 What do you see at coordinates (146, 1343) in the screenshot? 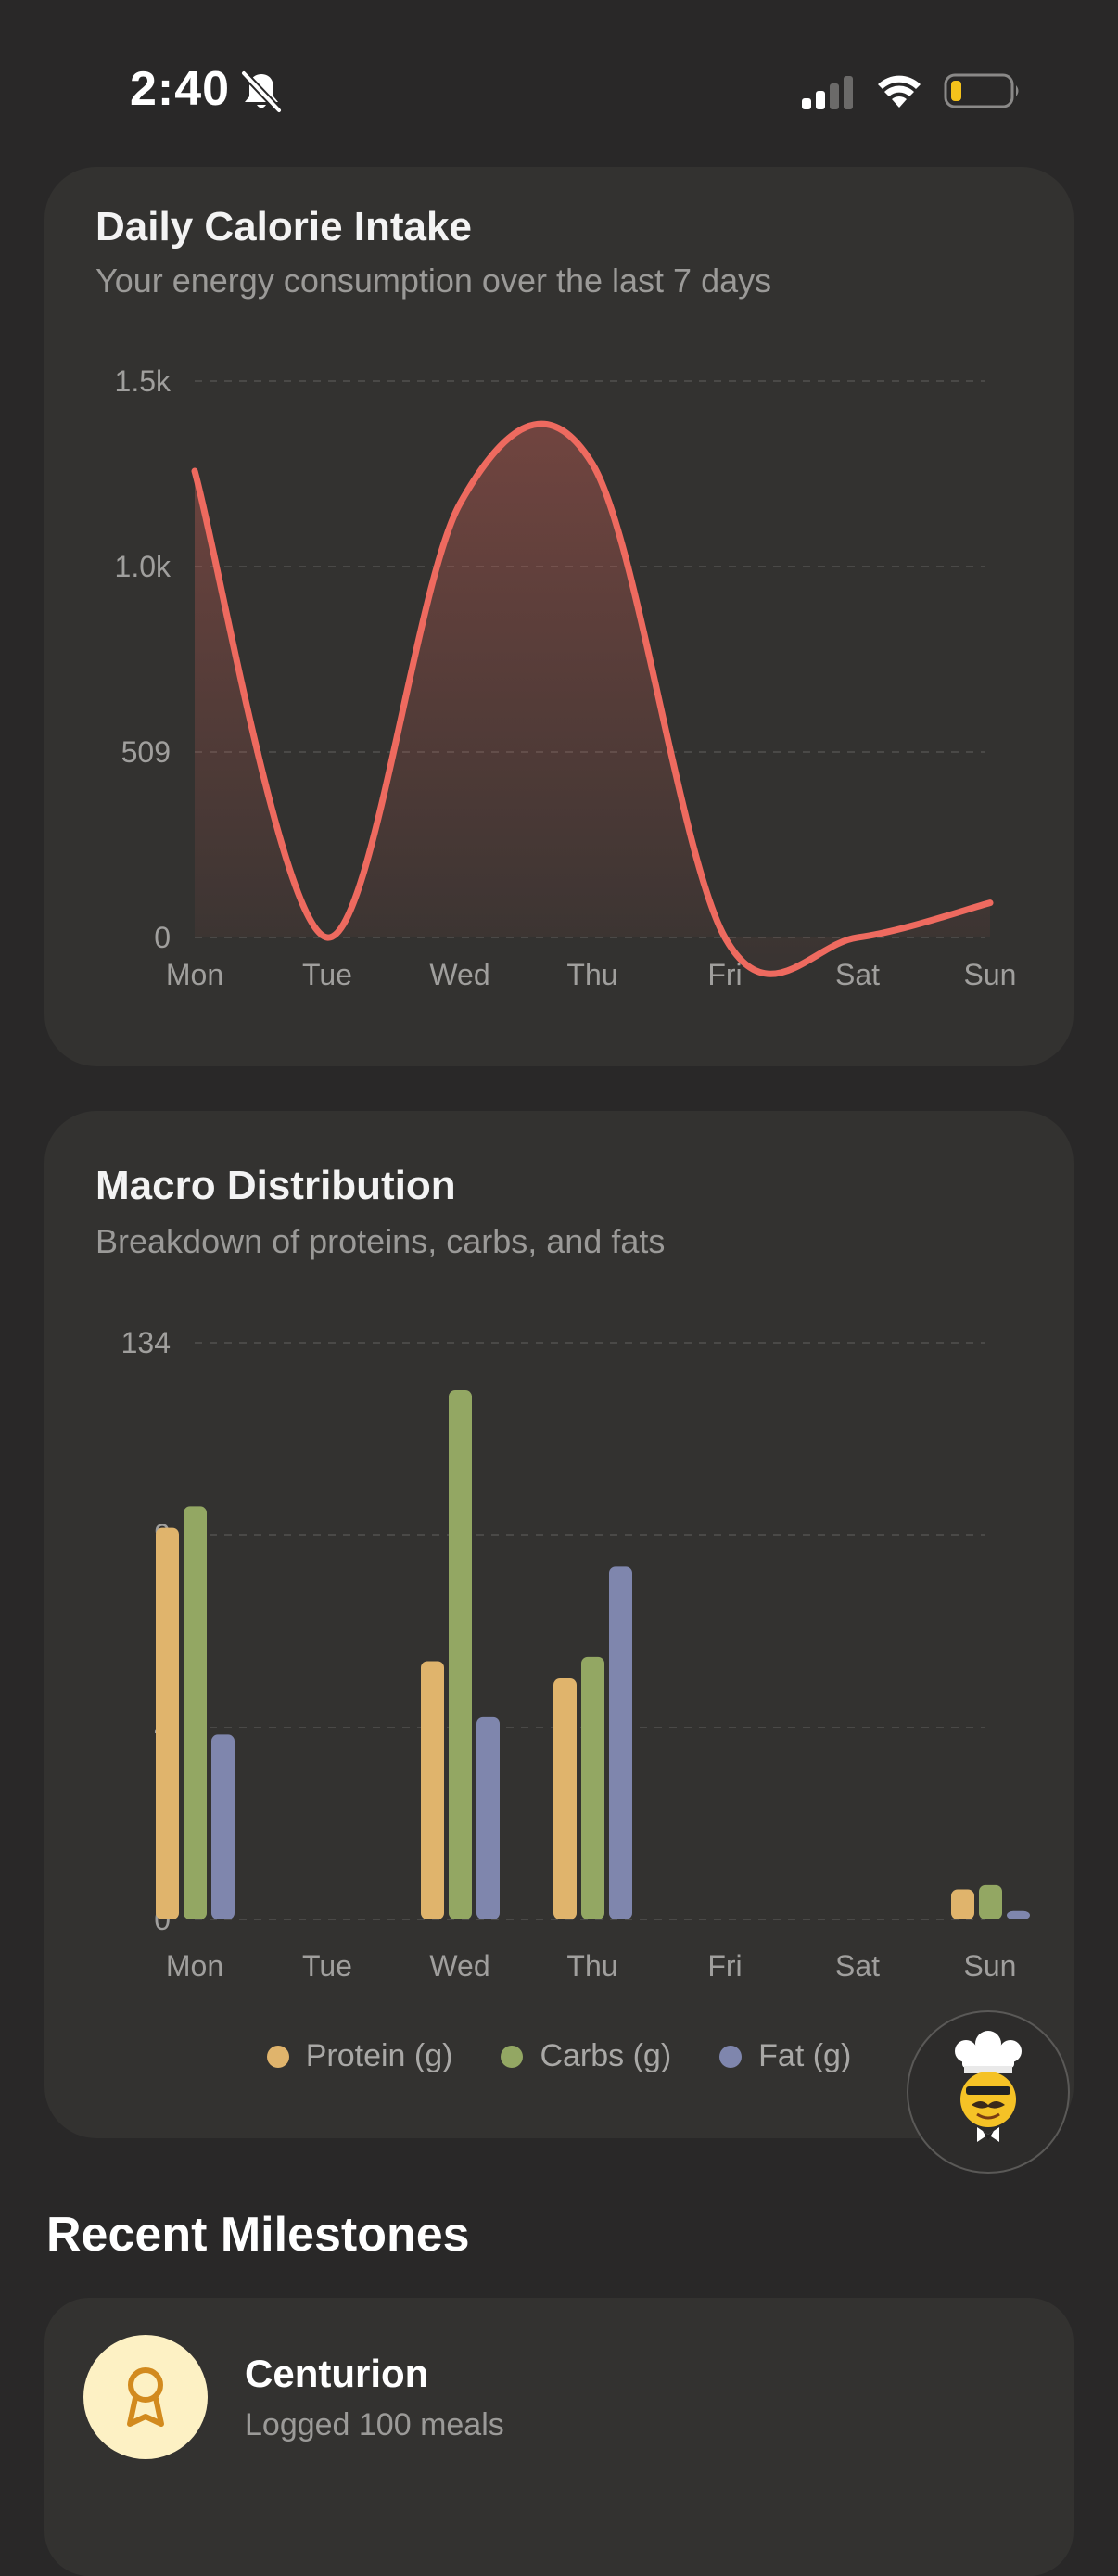
I see `y-tick-label: 134` at bounding box center [146, 1343].